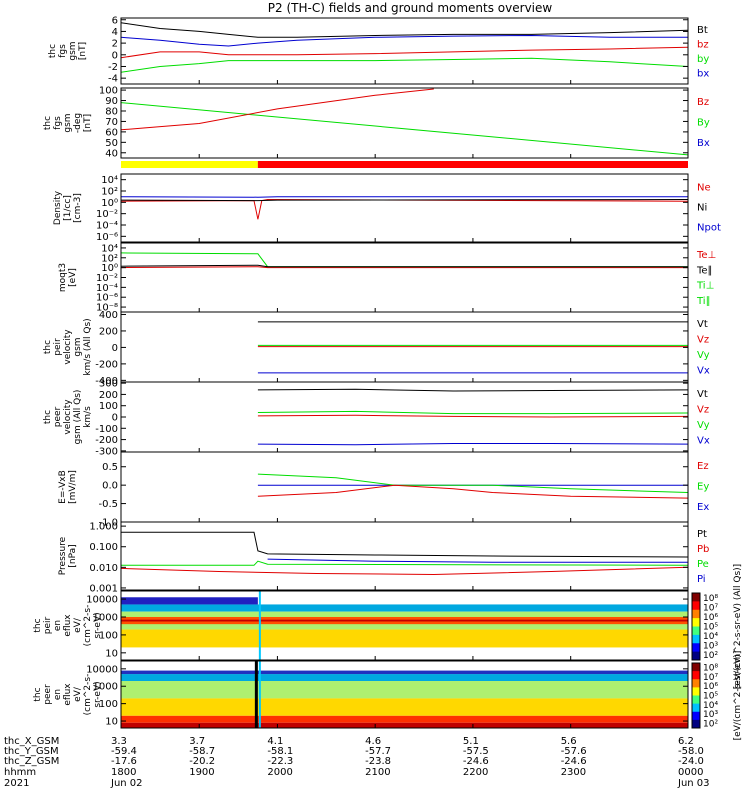  What do you see at coordinates (202, 761) in the screenshot?
I see `x-cell-2-1: -20.2` at bounding box center [202, 761].